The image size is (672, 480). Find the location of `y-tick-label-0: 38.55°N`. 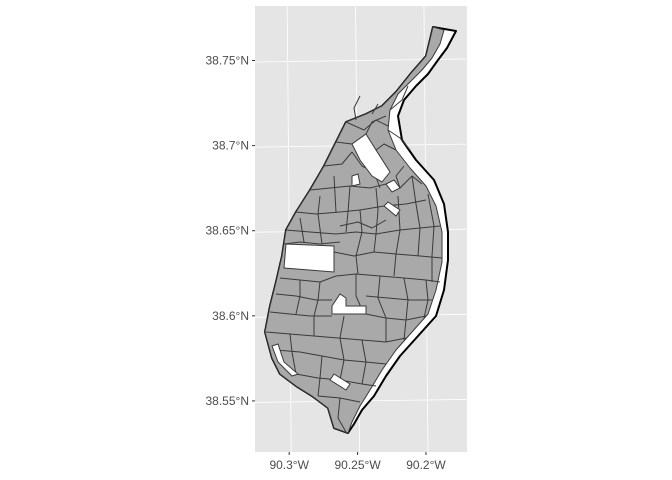

y-tick-label-0: 38.55°N is located at coordinates (228, 401).